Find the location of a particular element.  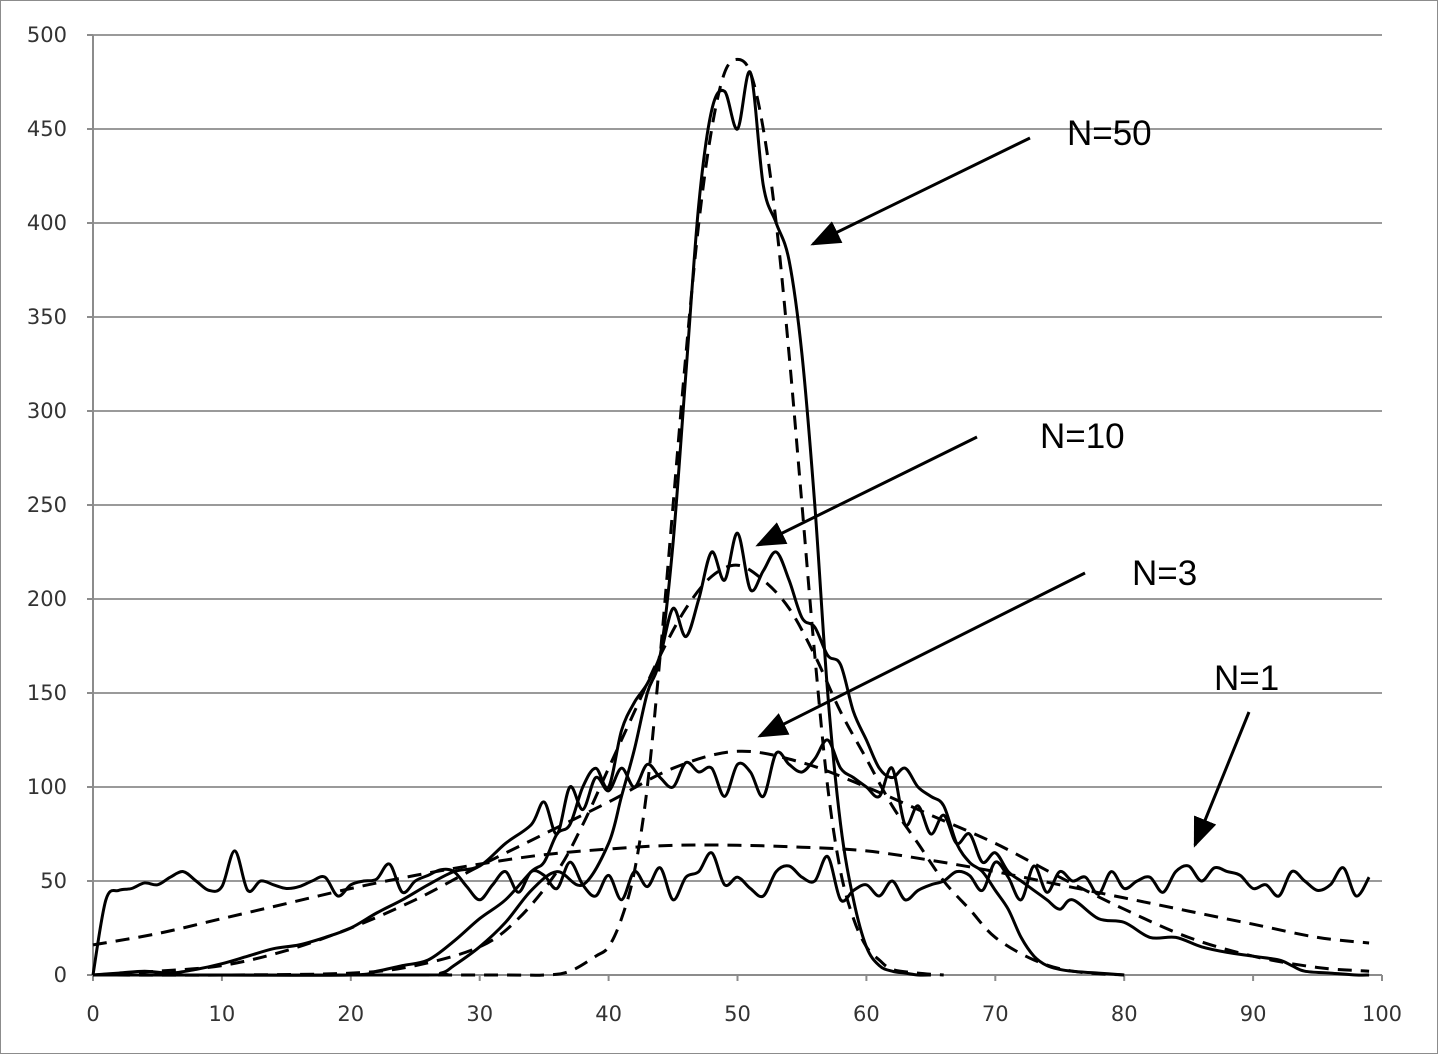

annotation-label-n-50: N=50 is located at coordinates (1109, 133).